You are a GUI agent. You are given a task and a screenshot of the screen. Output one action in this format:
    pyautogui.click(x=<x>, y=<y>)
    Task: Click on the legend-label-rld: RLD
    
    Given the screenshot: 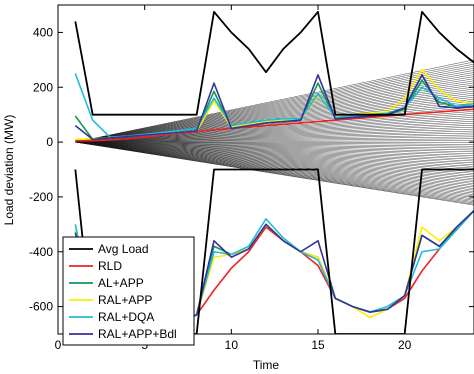 What is the action you would take?
    pyautogui.click(x=110, y=266)
    